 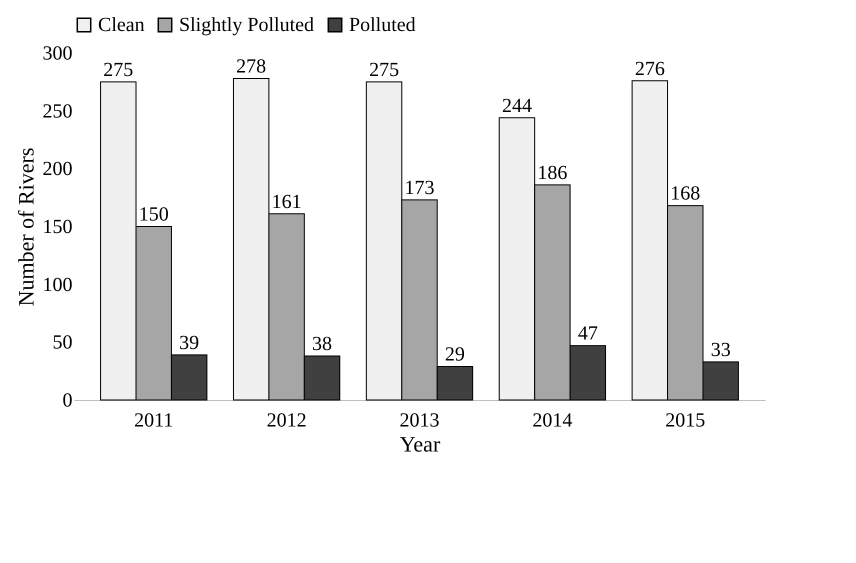 I want to click on legend-label: Clean, so click(x=121, y=25).